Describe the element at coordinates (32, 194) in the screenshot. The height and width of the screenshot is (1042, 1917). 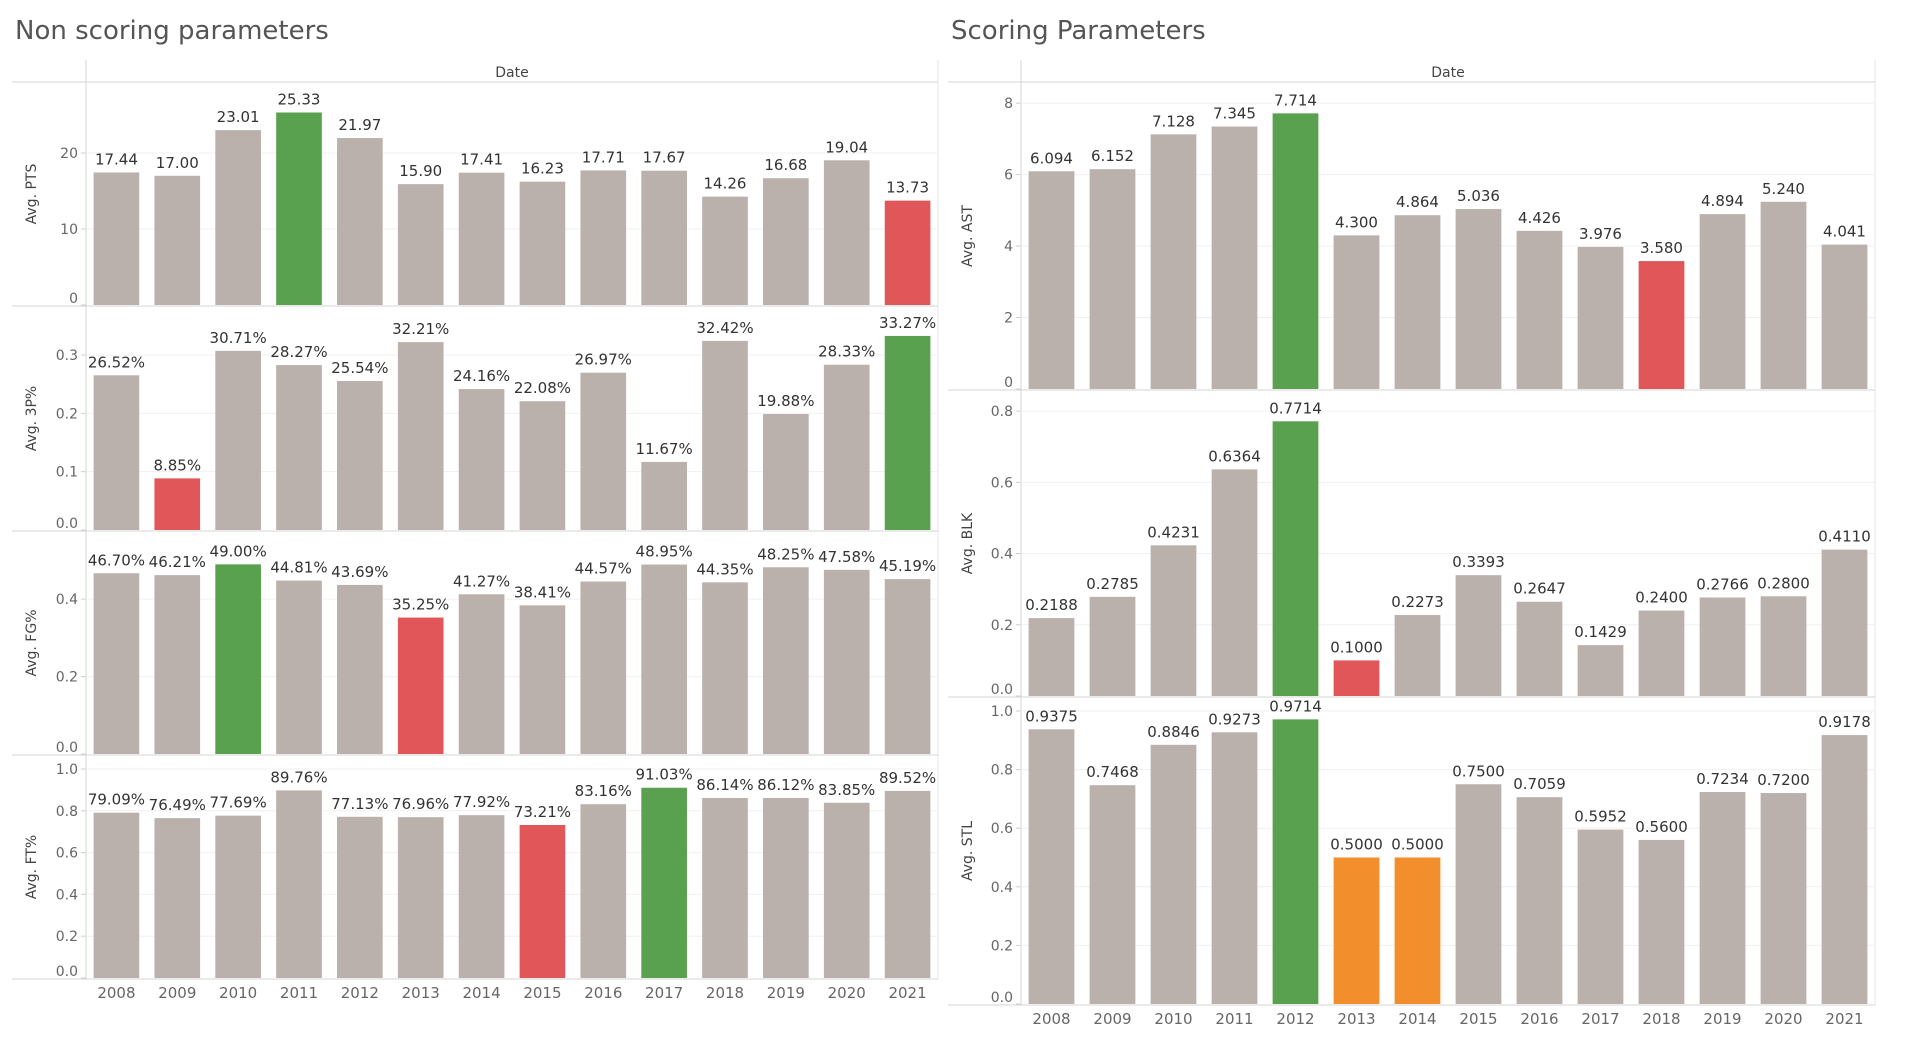
I see `y-axis-title: Avg. PTS` at that location.